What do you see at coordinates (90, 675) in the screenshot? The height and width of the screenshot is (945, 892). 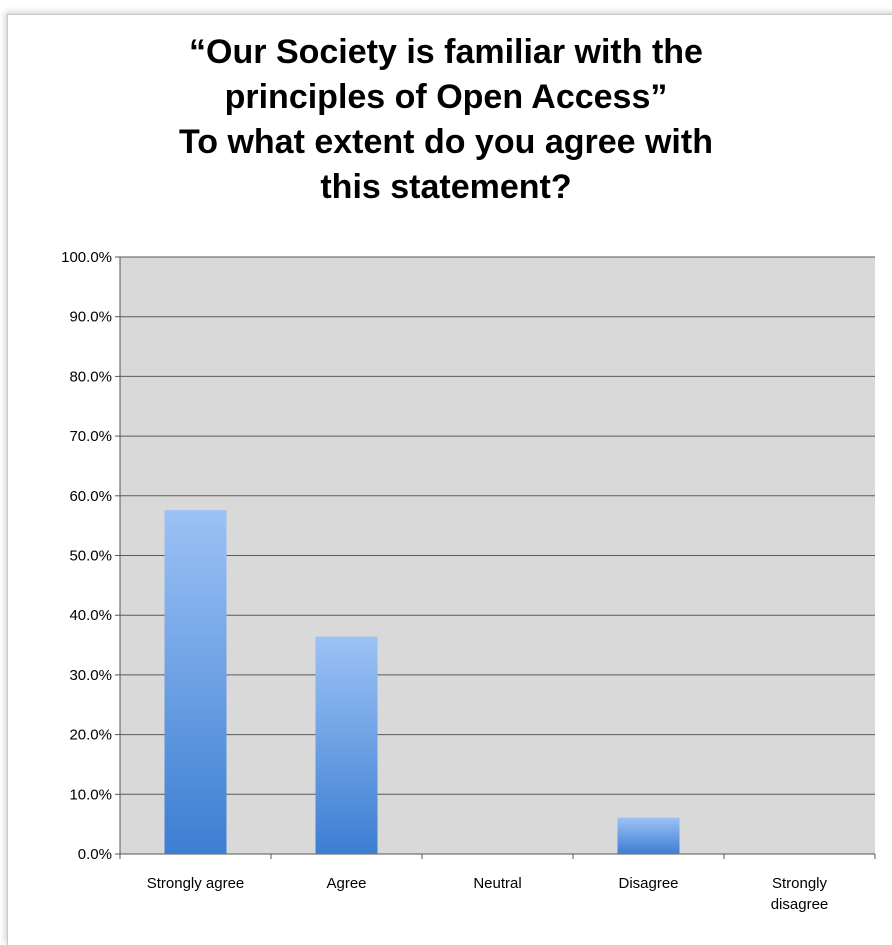 I see `y-tick-label: 30.0%` at bounding box center [90, 675].